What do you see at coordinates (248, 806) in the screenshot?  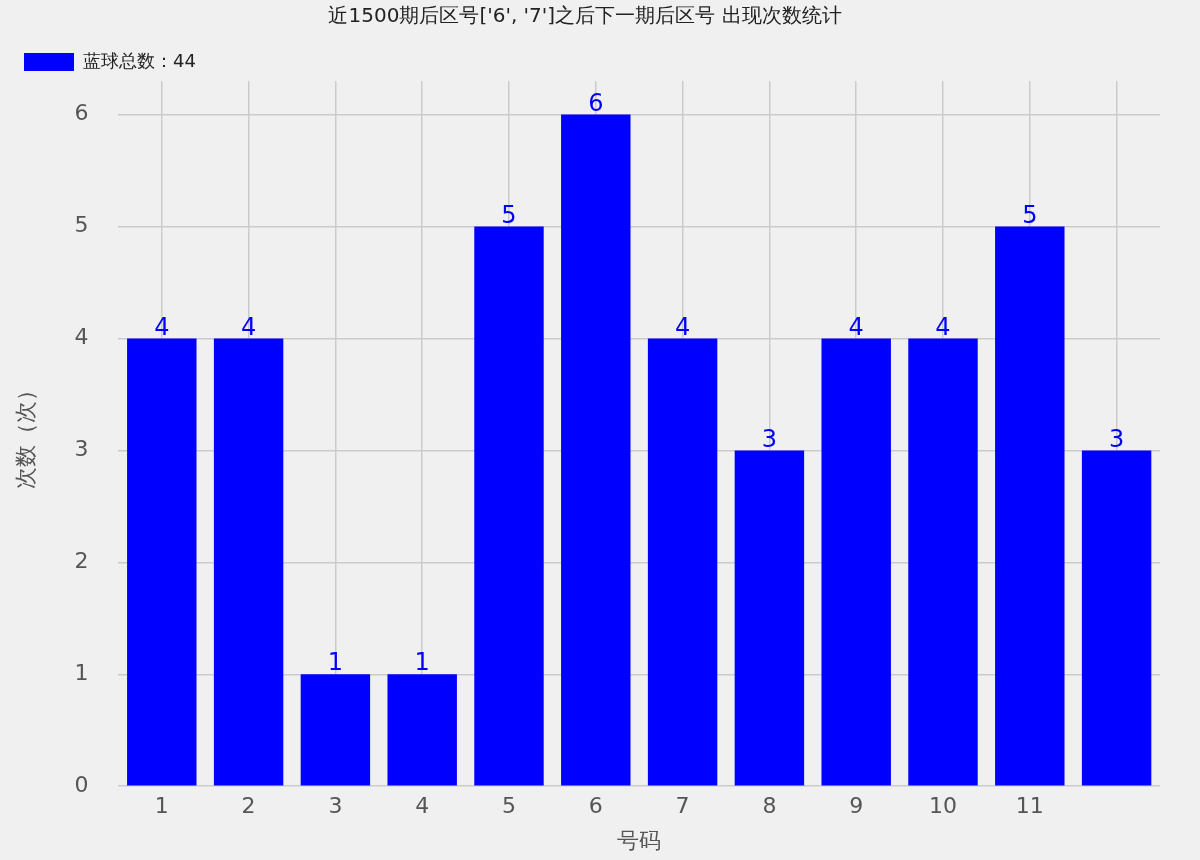 I see `x-tick-label: 2` at bounding box center [248, 806].